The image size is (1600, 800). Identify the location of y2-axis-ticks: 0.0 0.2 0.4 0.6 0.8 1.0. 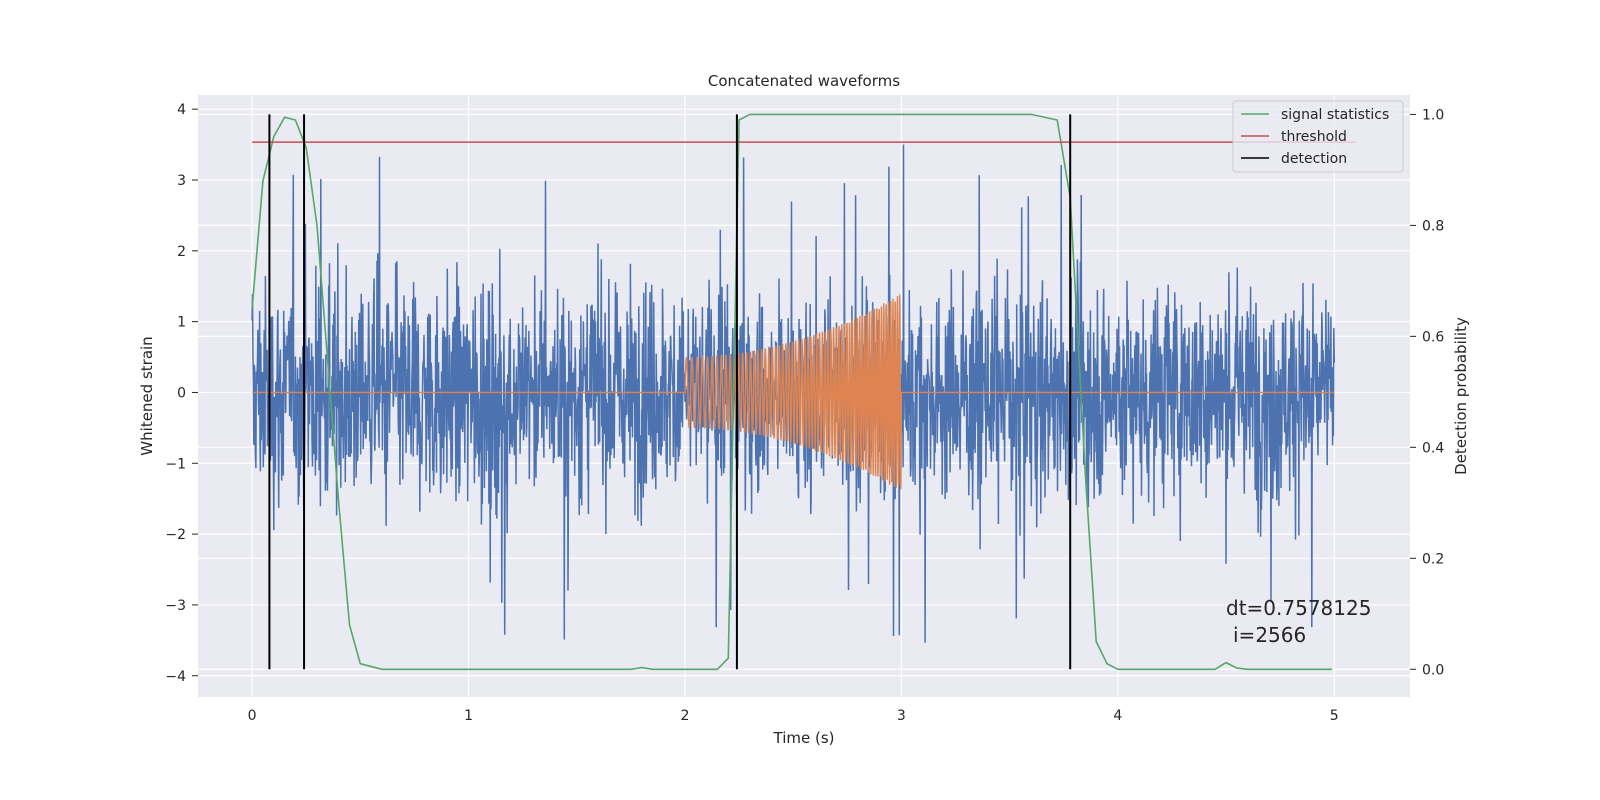
(1427, 392).